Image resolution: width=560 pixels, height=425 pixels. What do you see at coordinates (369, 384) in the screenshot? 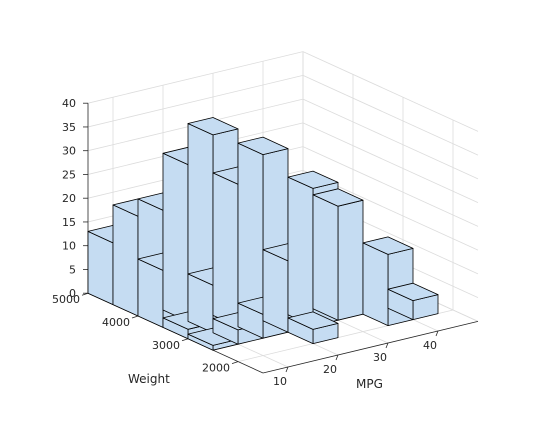
I see `x-axis-label: MPG` at bounding box center [369, 384].